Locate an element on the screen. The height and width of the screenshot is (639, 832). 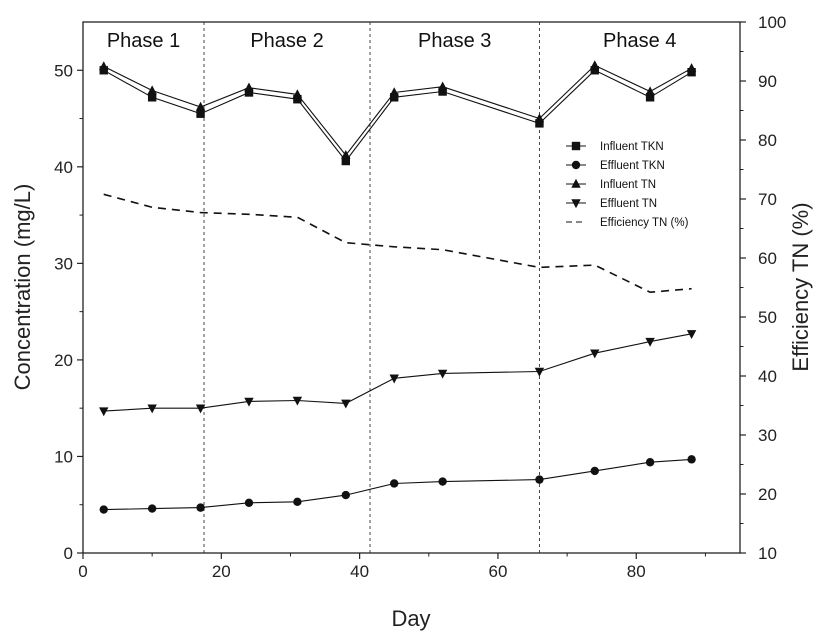
y2-axis-title: Efficiency TN (%) is located at coordinates (800, 286).